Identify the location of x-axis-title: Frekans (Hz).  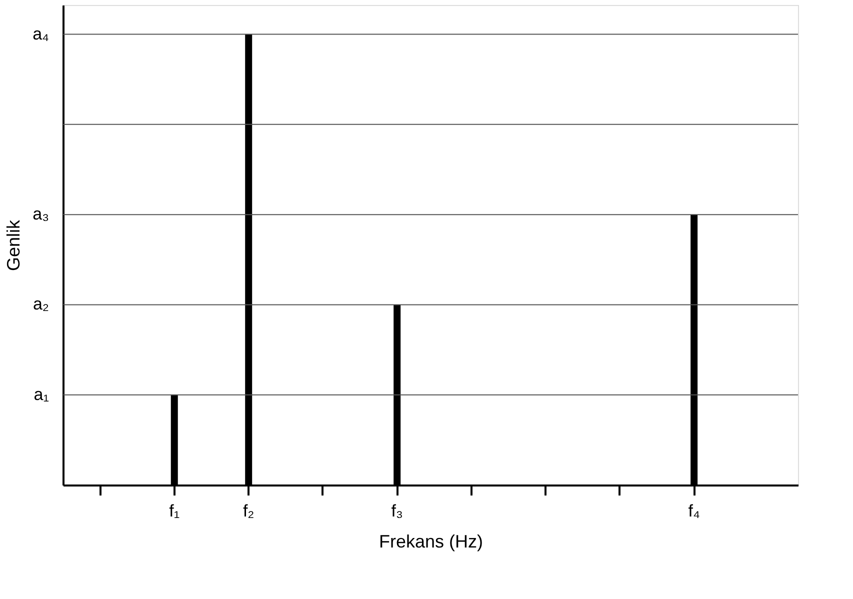
(431, 542).